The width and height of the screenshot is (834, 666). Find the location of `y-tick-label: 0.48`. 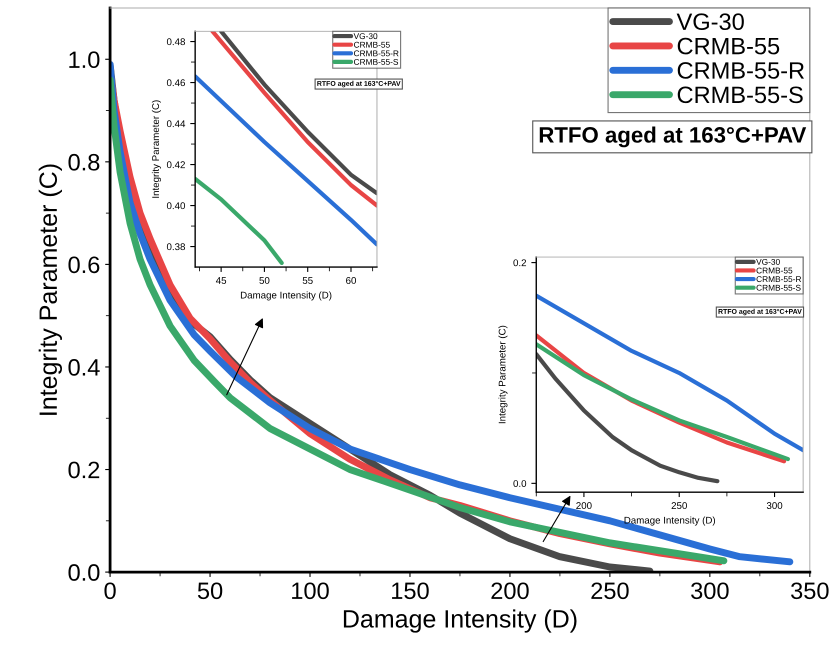

y-tick-label: 0.48 is located at coordinates (176, 42).